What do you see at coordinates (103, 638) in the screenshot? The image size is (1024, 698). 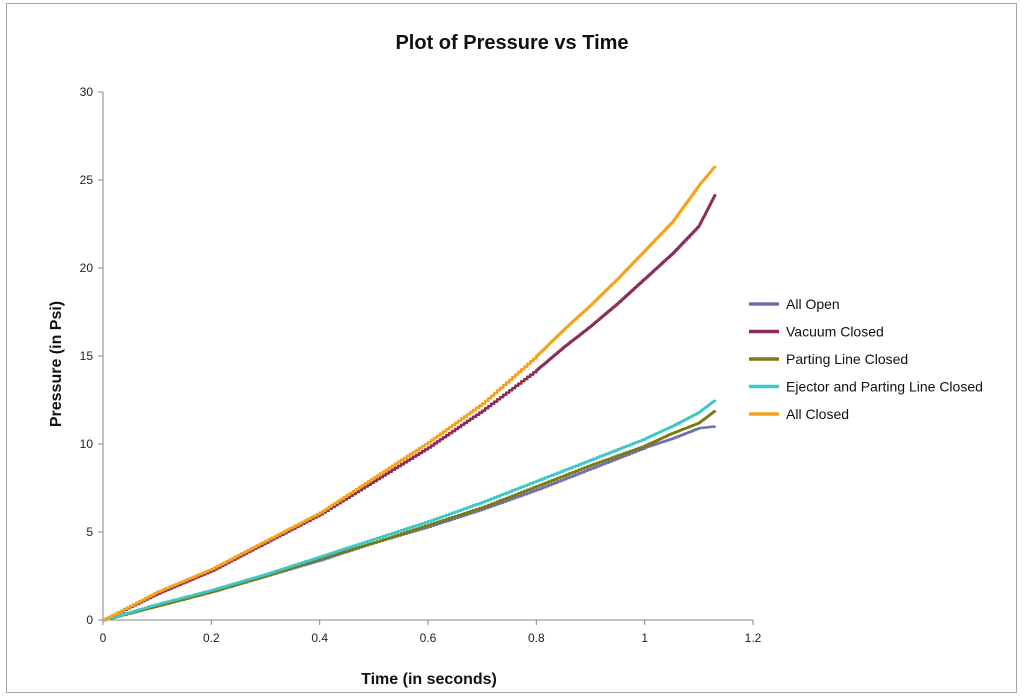 I see `x-tick-label: 0` at bounding box center [103, 638].